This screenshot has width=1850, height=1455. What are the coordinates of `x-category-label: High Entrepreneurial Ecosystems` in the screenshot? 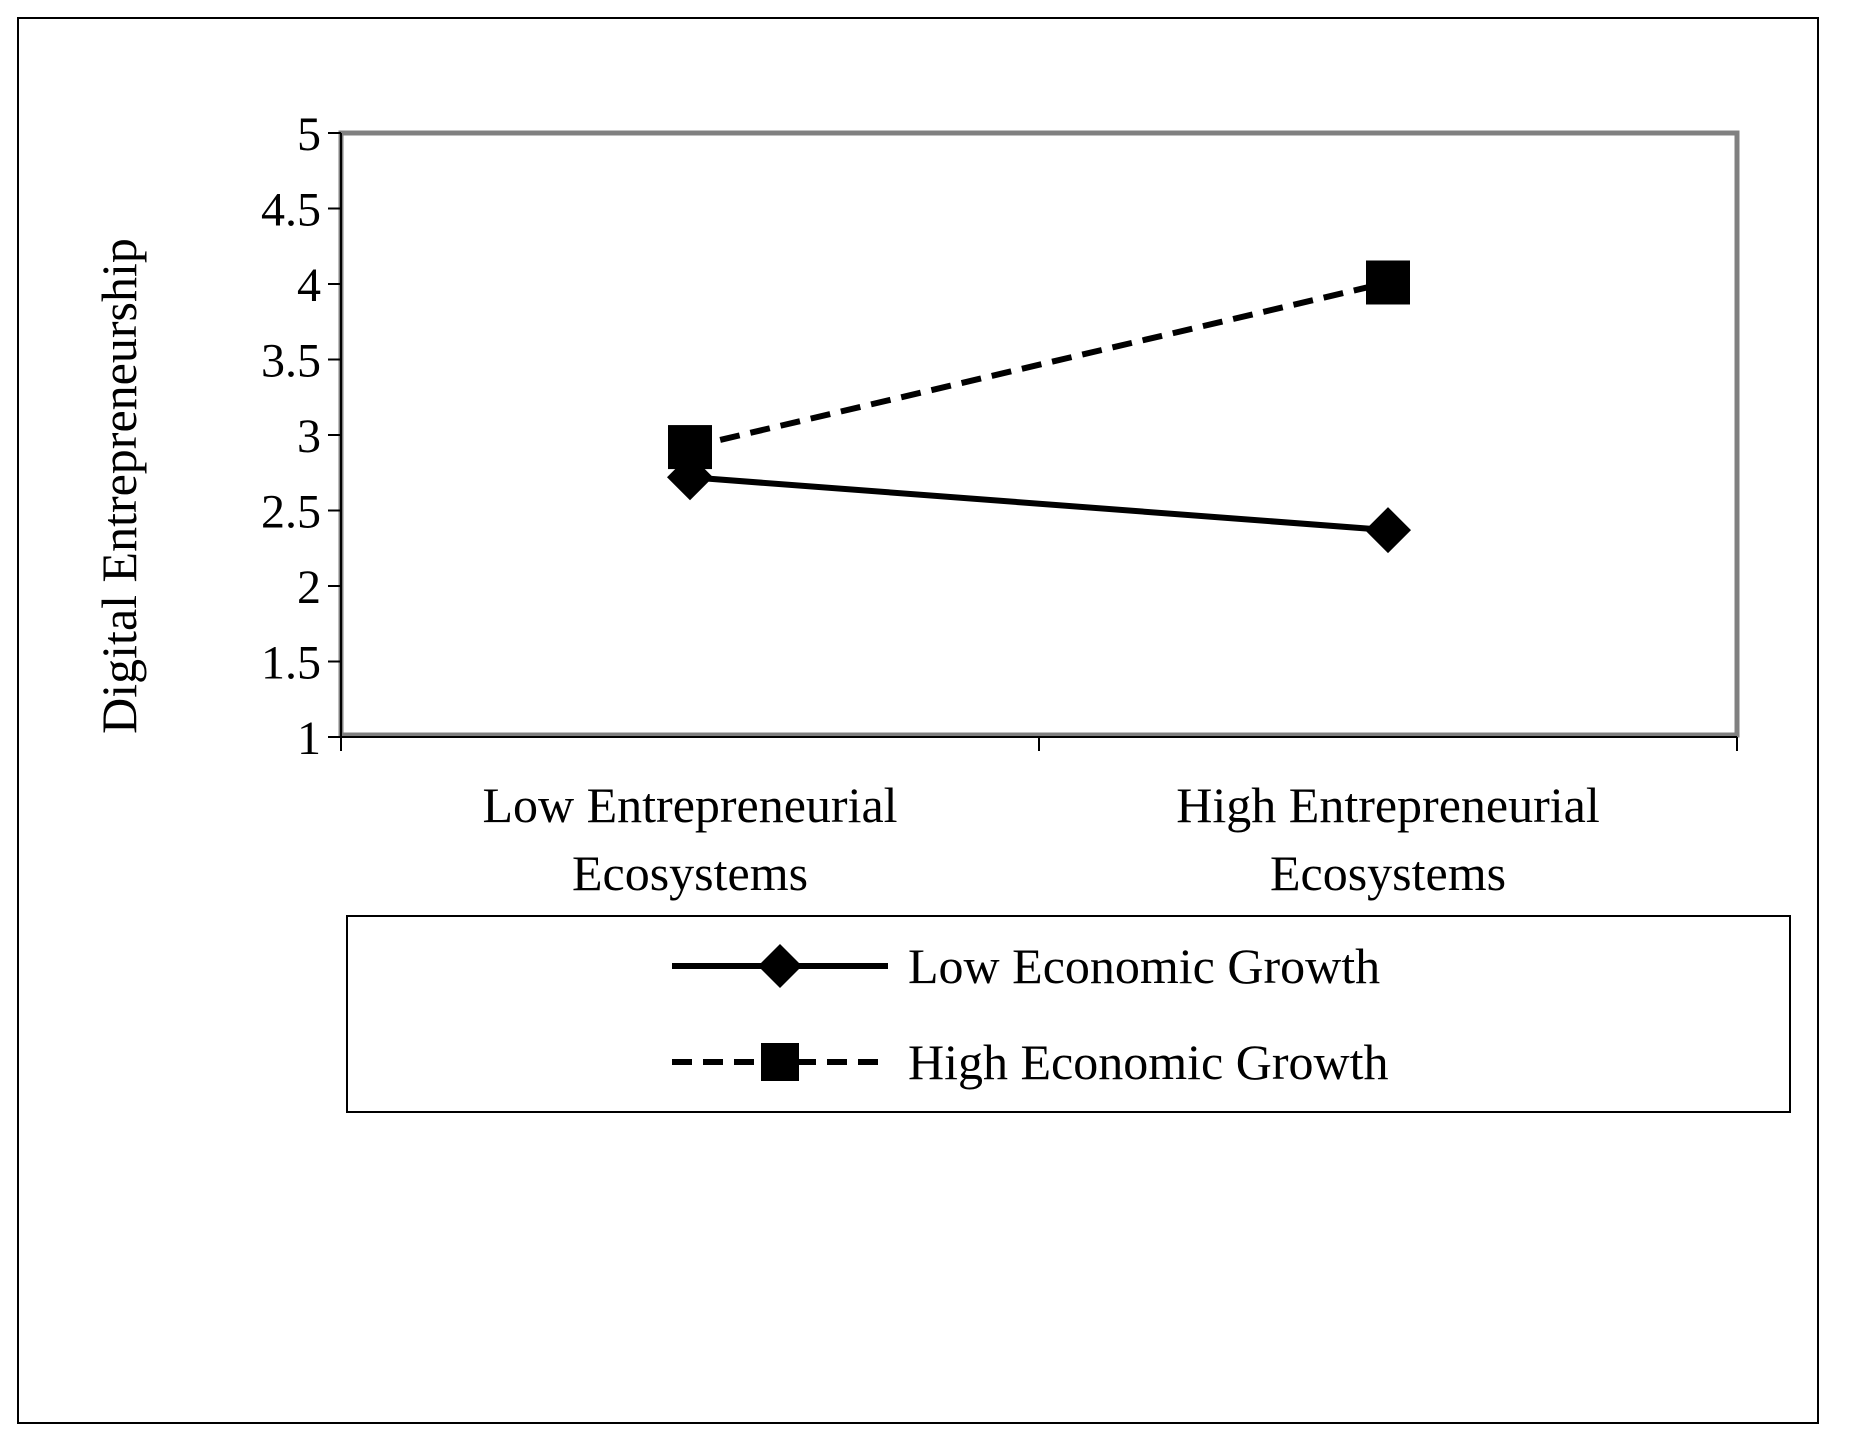 It's located at (1387, 839).